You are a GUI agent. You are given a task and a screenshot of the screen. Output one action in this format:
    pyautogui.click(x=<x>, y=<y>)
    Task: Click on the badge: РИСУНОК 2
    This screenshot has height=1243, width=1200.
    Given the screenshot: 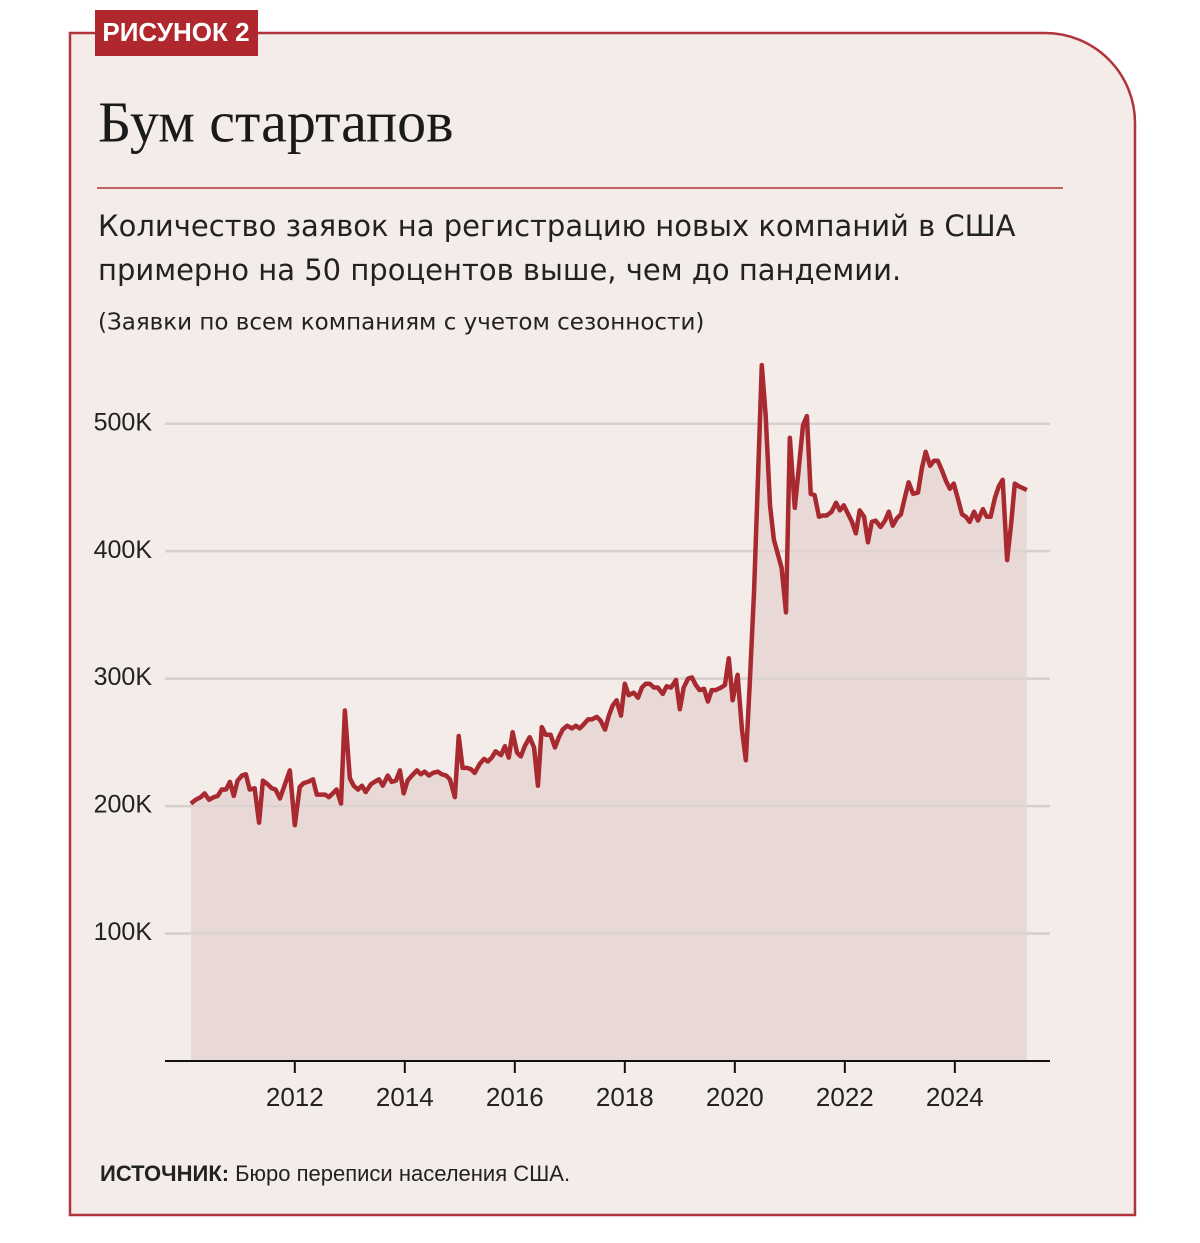 What is the action you would take?
    pyautogui.click(x=175, y=32)
    